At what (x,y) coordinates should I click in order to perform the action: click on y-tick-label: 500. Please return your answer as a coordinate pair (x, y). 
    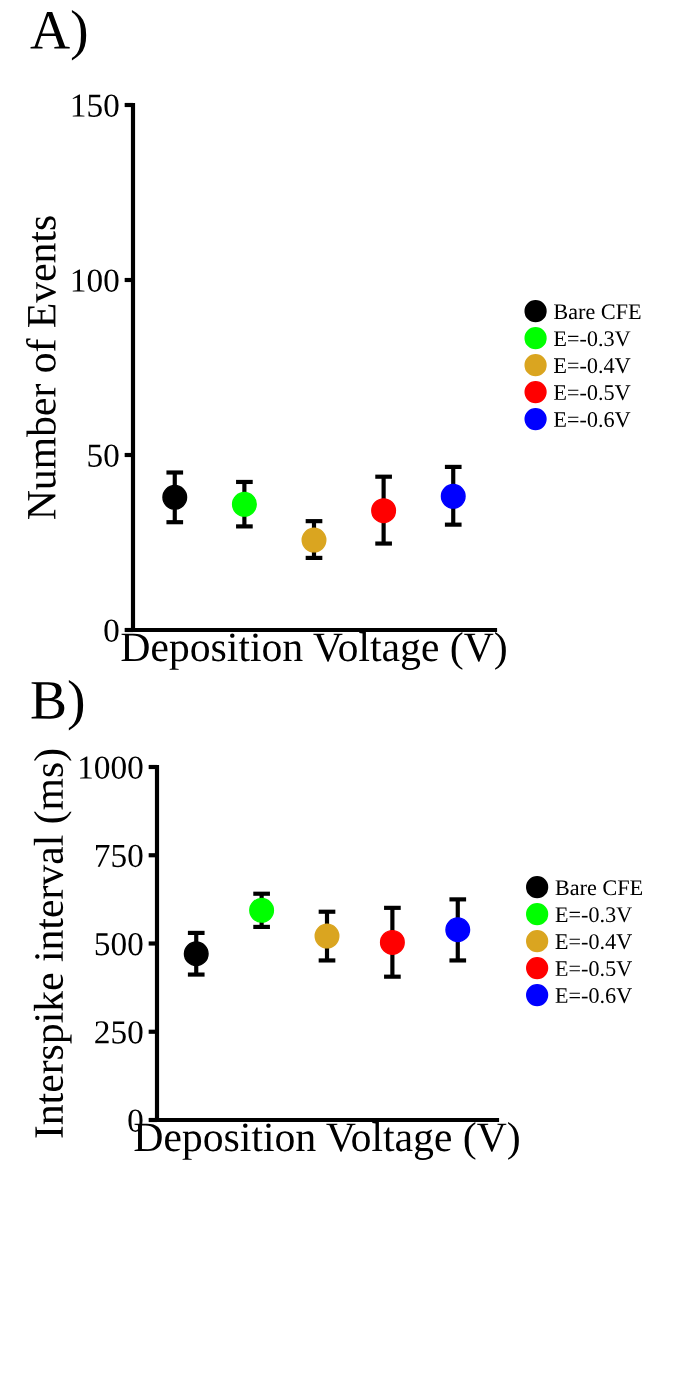
    Looking at the image, I should click on (119, 944).